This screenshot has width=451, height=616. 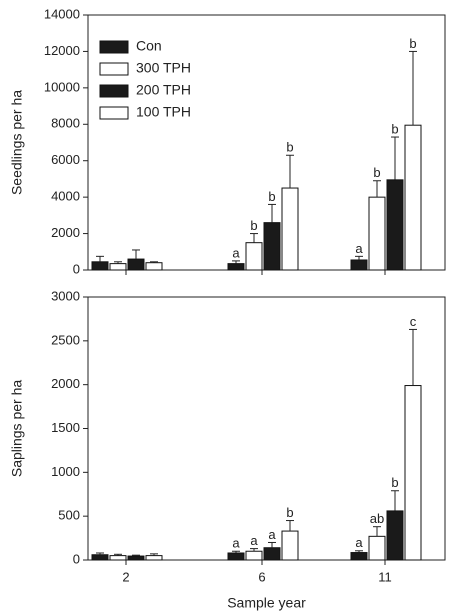 I want to click on x-tick-label: 2, so click(x=125, y=576).